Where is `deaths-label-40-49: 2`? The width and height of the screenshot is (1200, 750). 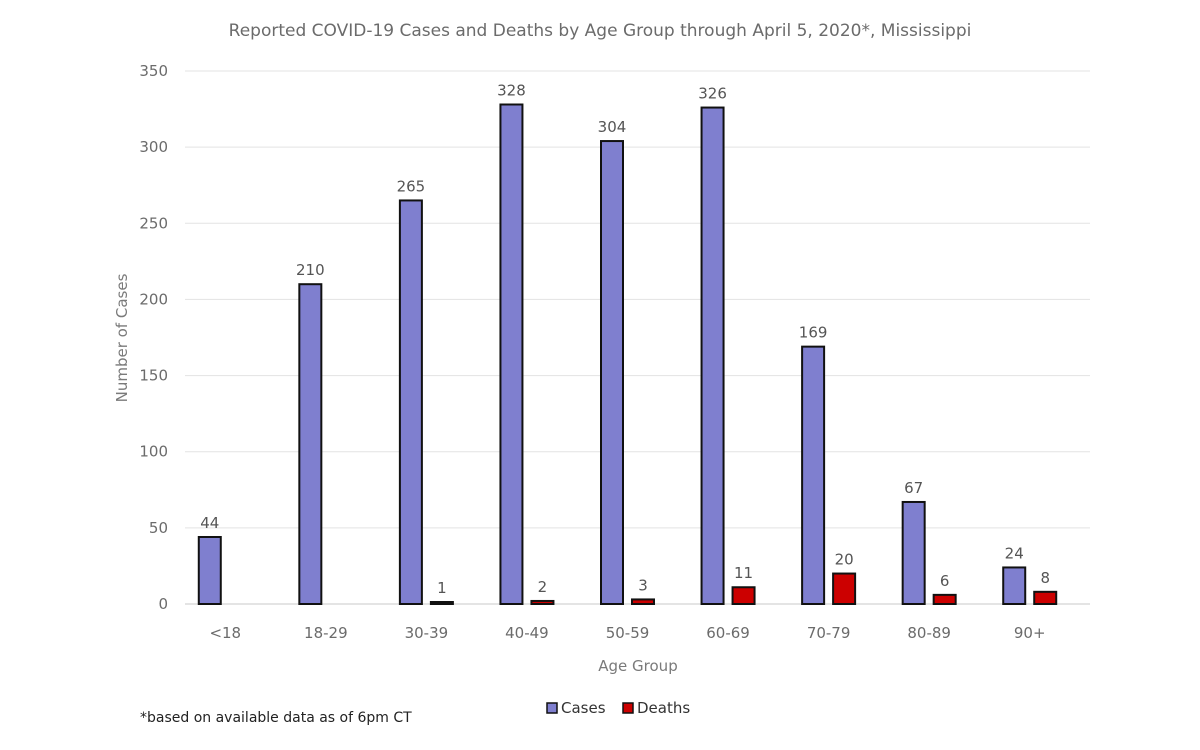 deaths-label-40-49: 2 is located at coordinates (543, 587).